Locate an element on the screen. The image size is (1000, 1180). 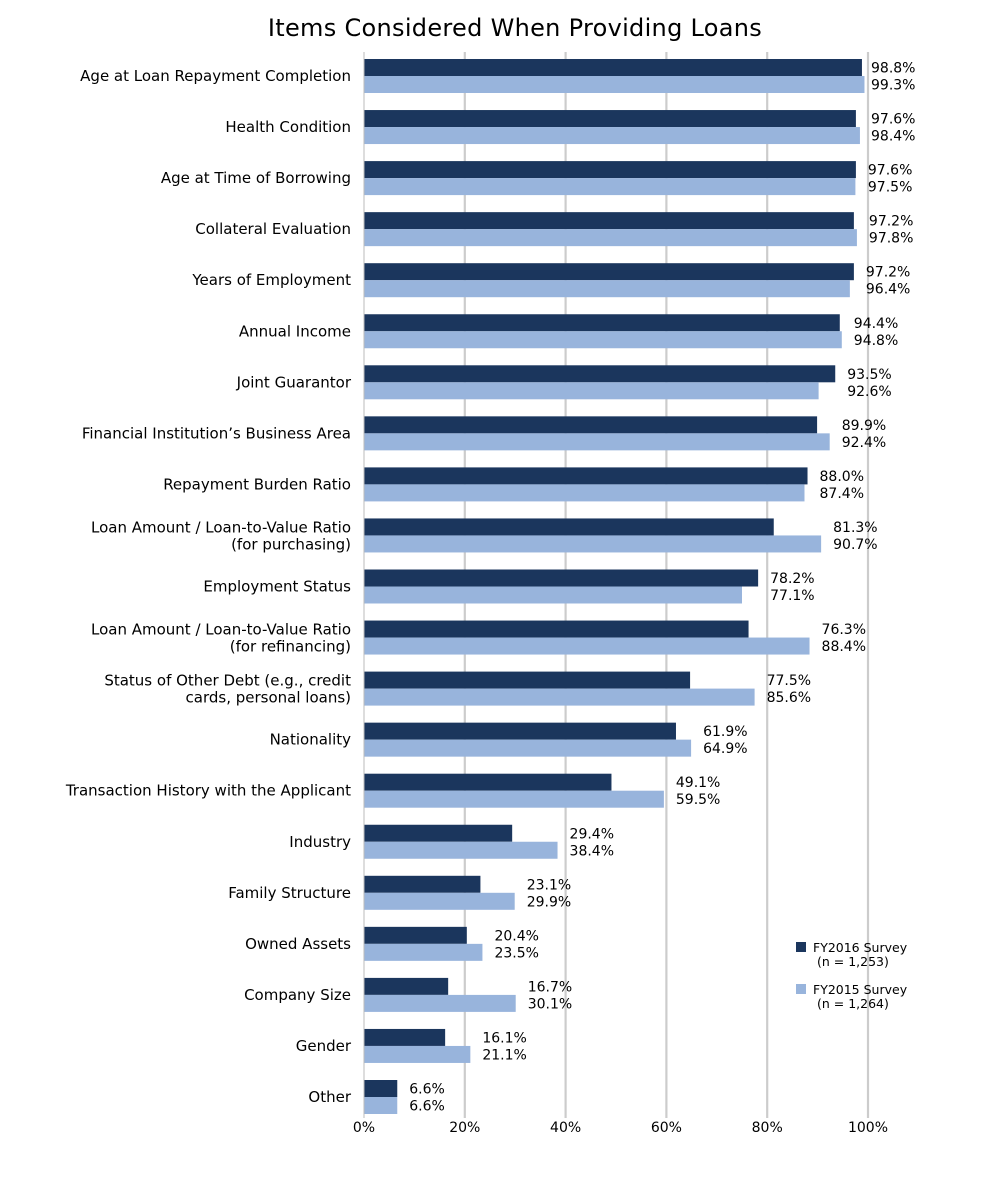
data-label: 96.4% is located at coordinates (888, 290).